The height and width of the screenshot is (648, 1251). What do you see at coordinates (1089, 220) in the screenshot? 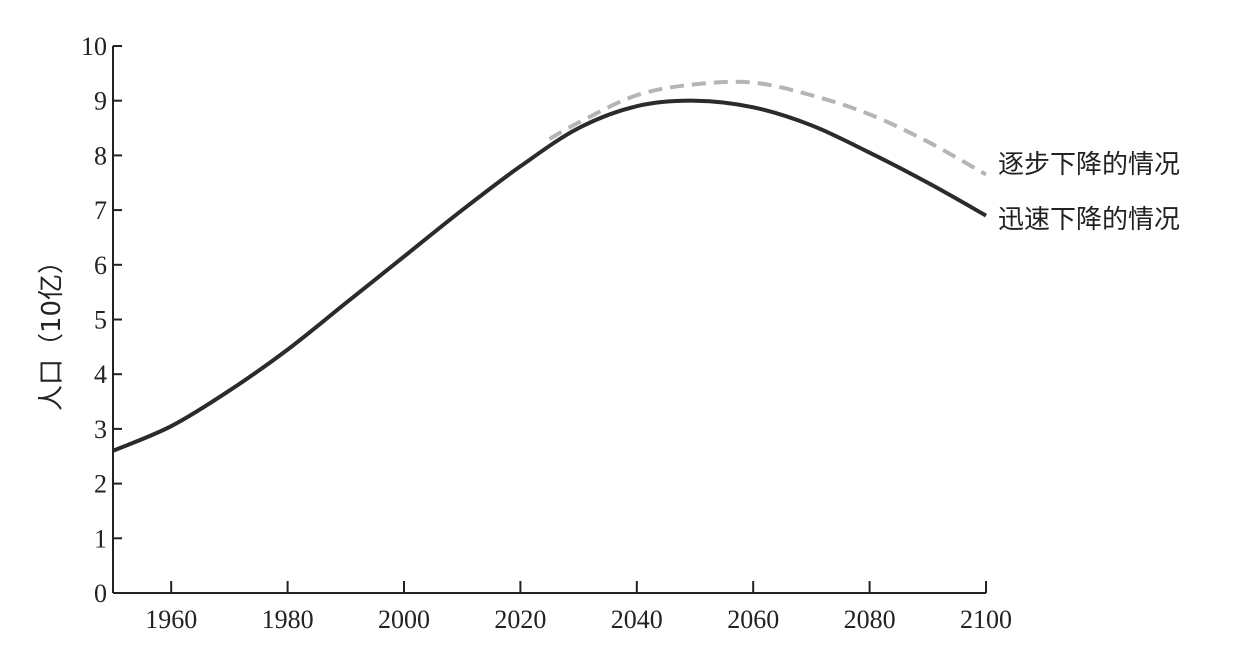
I see `rapid-decline-label: 迅速下降的情况` at bounding box center [1089, 220].